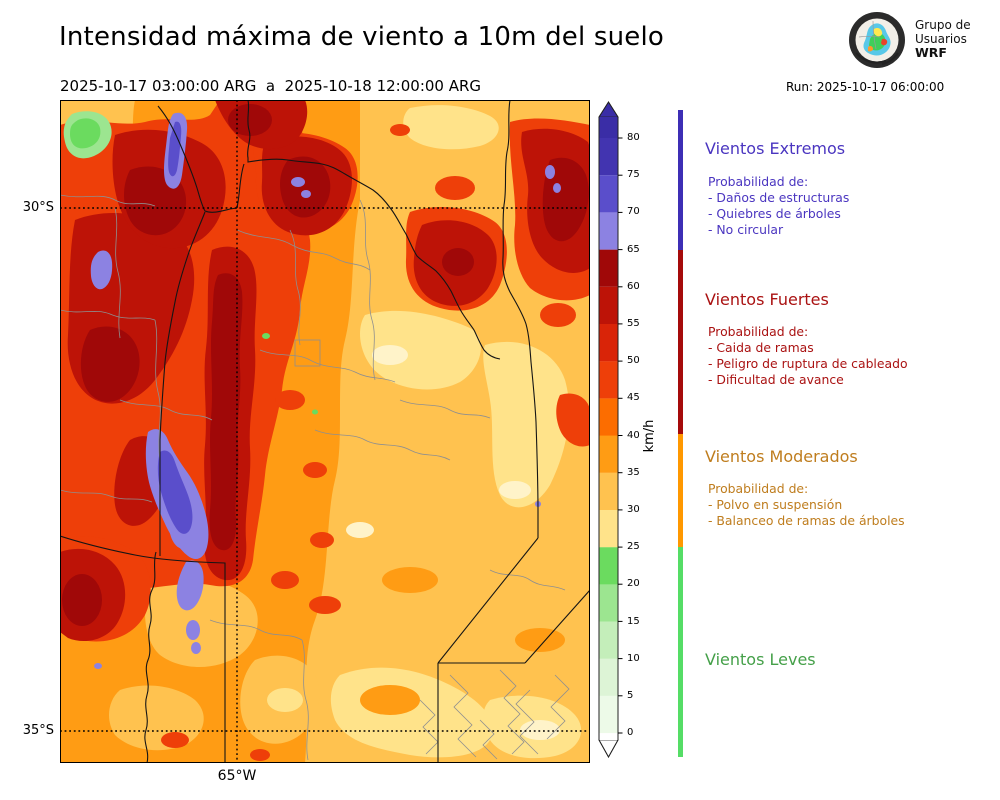 The width and height of the screenshot is (1000, 800). Describe the element at coordinates (633, 249) in the screenshot. I see `colorbar-tick: 65` at that location.